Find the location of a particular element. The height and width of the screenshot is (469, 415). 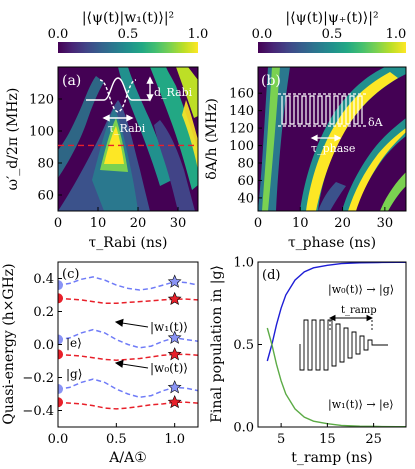

xlabel-c: A/A① is located at coordinates (127, 458).